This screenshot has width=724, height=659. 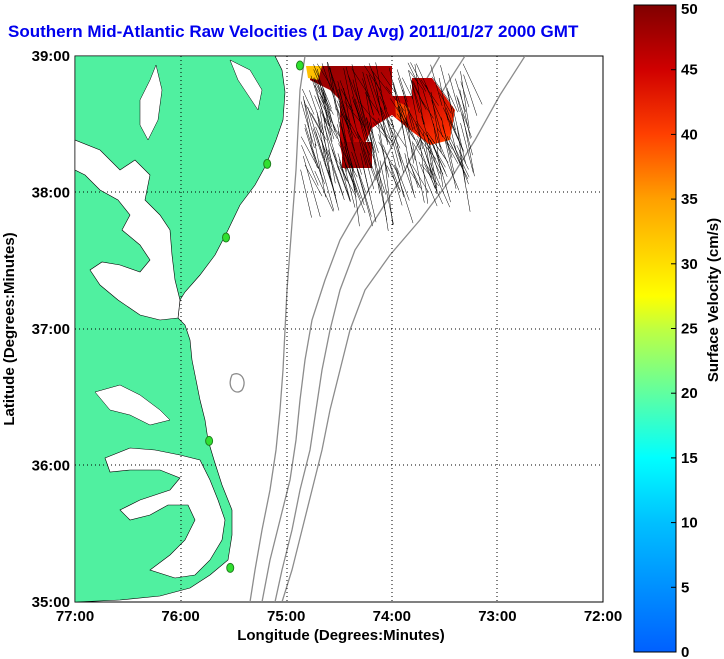 I want to click on colorbar-label: Surface Velocity (cm/s), so click(x=713, y=300).